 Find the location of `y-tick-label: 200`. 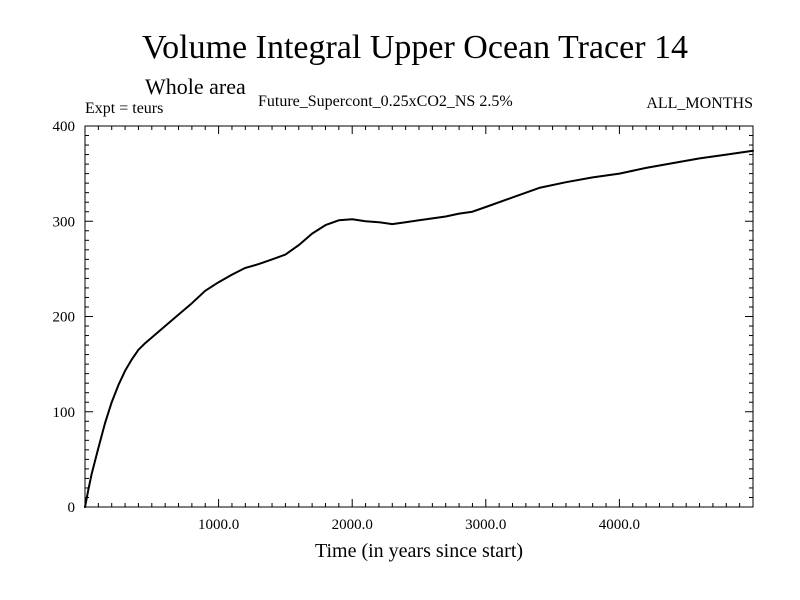

y-tick-label: 200 is located at coordinates (64, 318).